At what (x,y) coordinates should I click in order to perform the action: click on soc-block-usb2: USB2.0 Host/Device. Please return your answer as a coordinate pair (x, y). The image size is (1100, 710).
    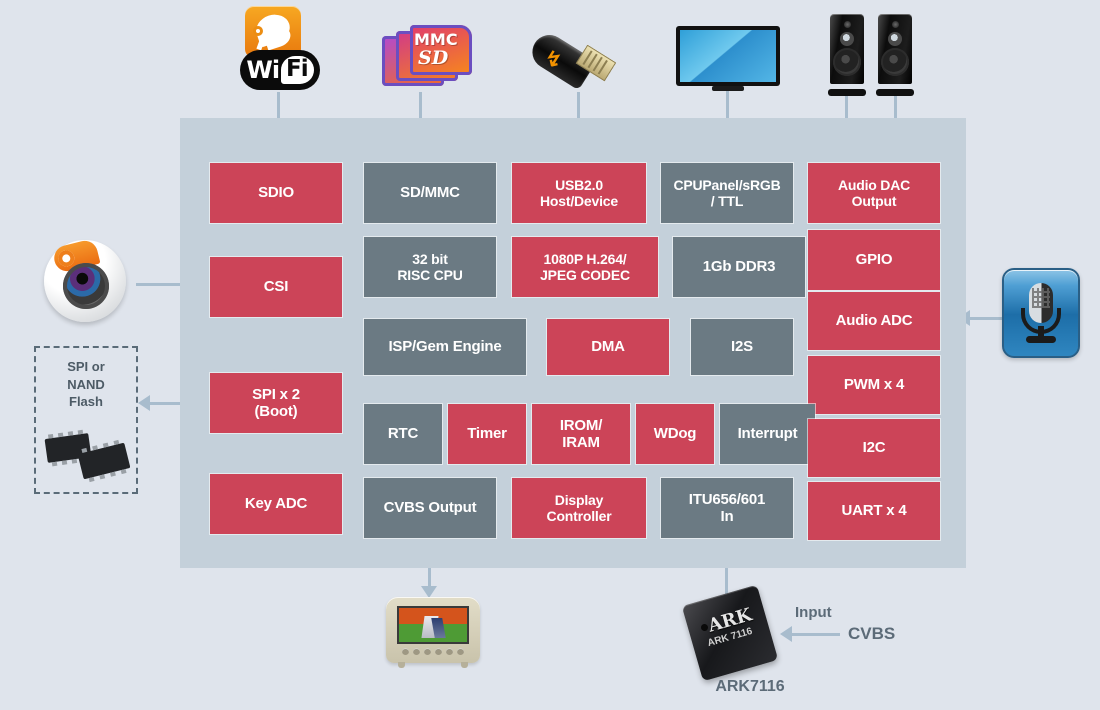
    Looking at the image, I should click on (579, 193).